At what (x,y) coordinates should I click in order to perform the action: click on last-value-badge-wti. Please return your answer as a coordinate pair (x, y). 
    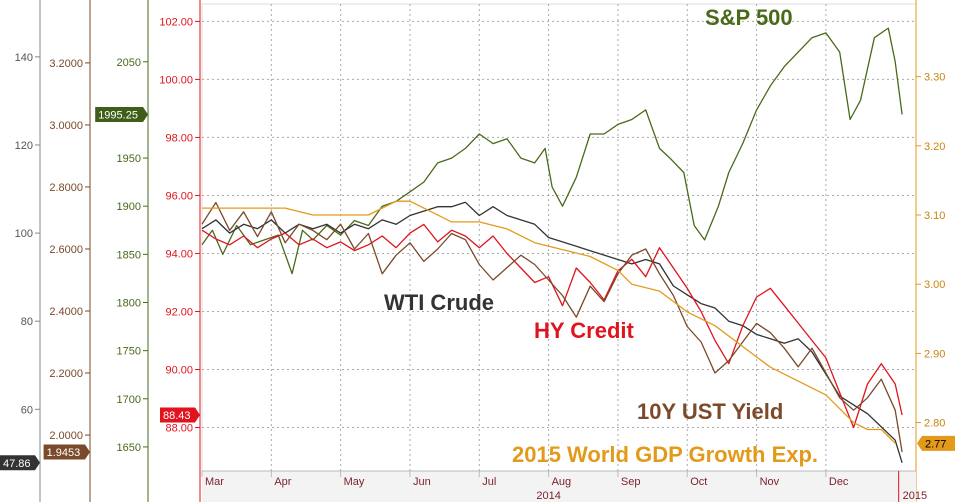
    Looking at the image, I should click on (20, 463).